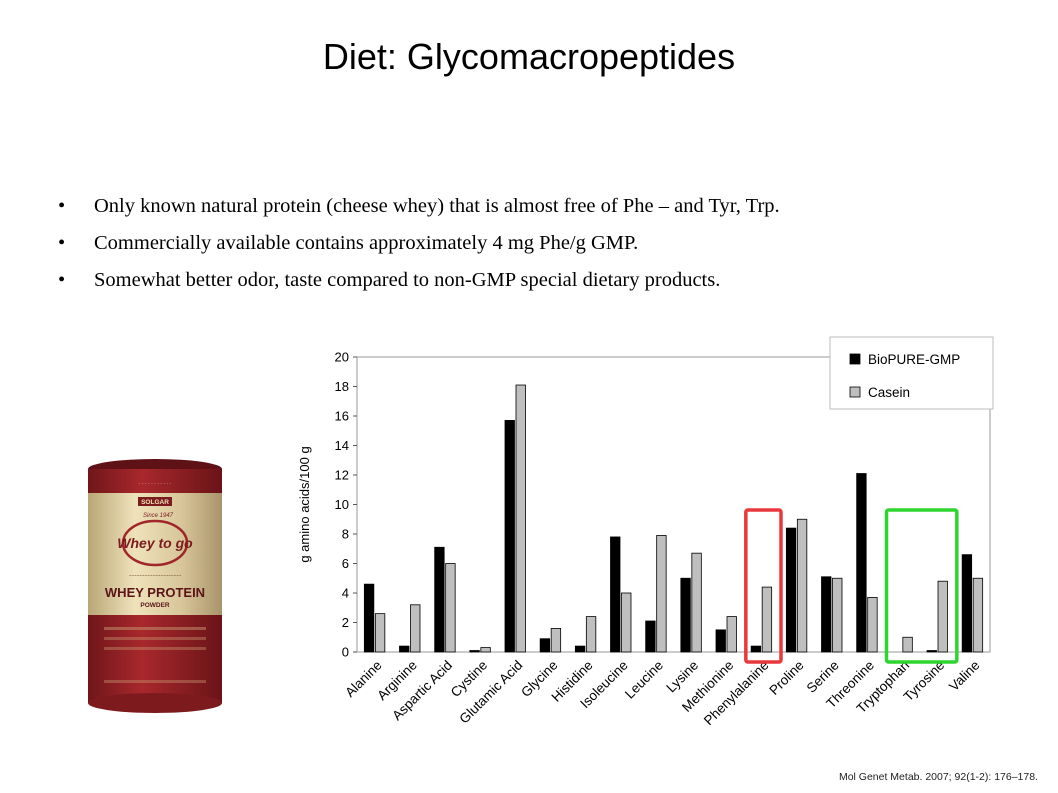 The image size is (1058, 793). What do you see at coordinates (304, 504) in the screenshot?
I see `y-axis-label: g amino acids/100 g` at bounding box center [304, 504].